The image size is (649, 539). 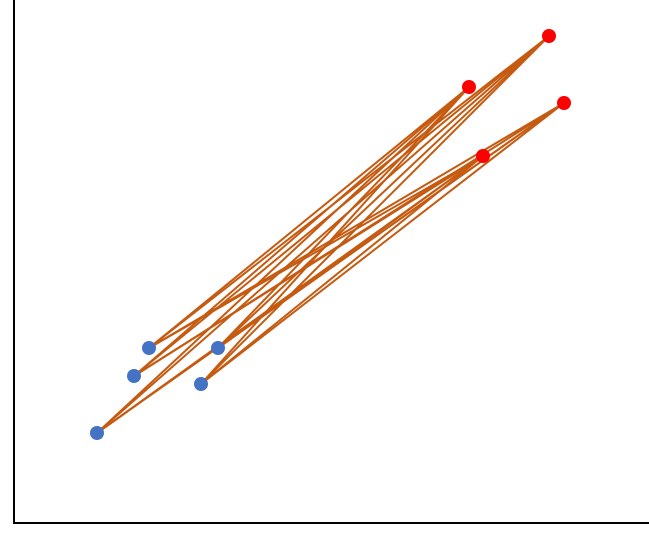 What do you see at coordinates (134, 376) in the screenshot?
I see `node-b3` at bounding box center [134, 376].